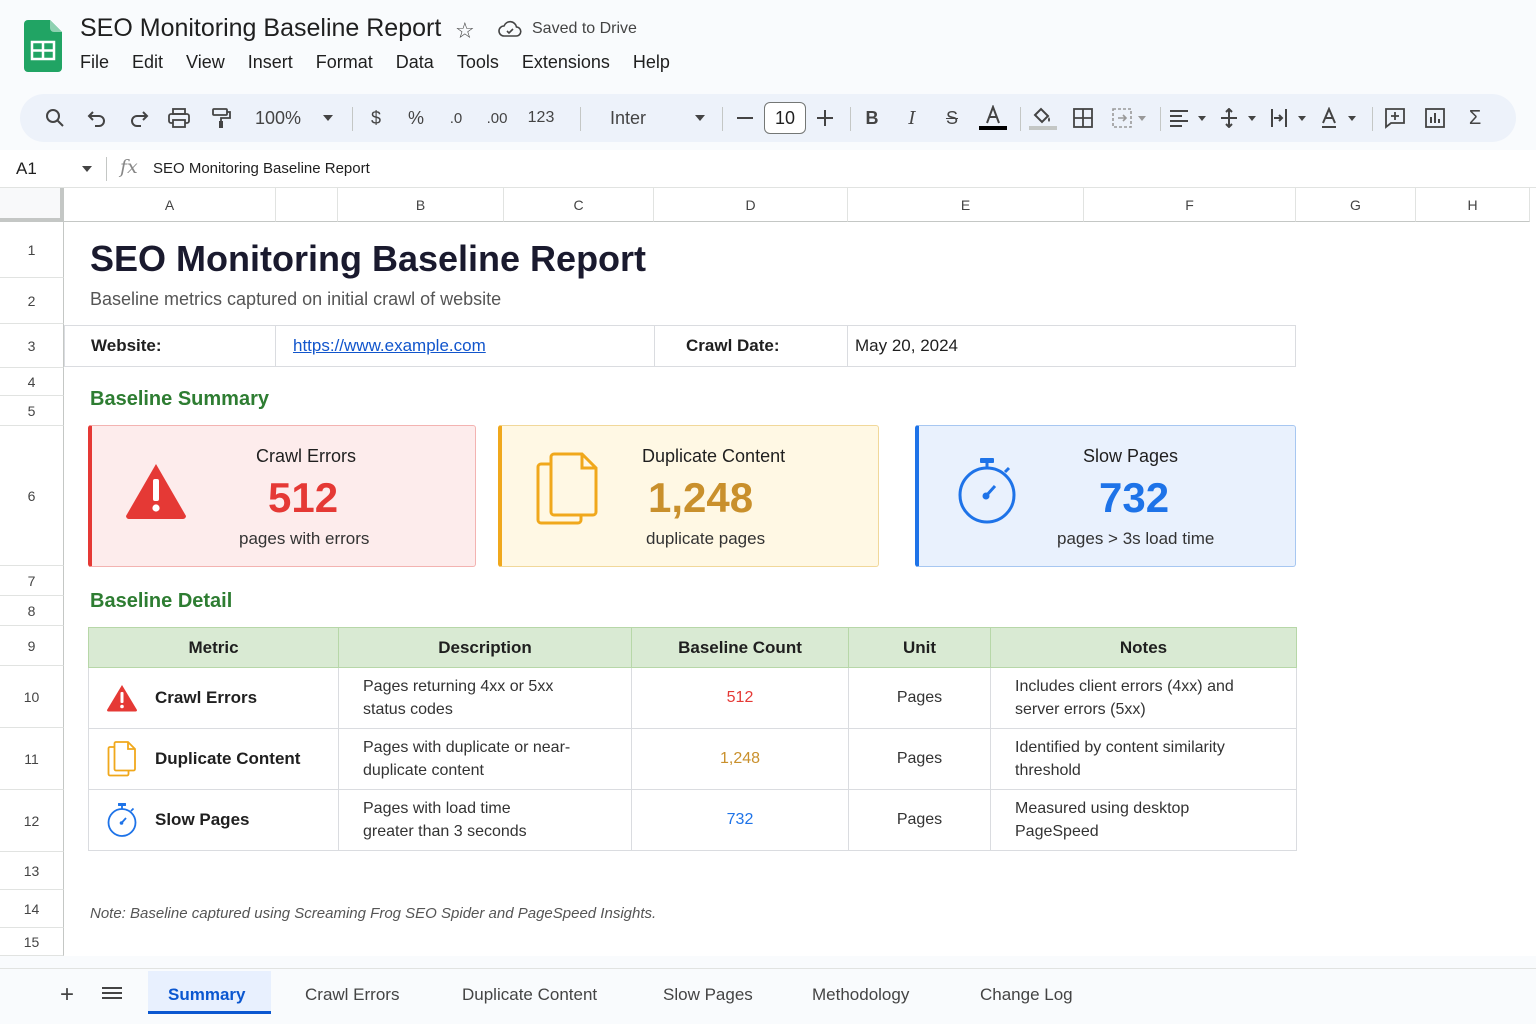  Describe the element at coordinates (1043, 118) in the screenshot. I see `fill-color-icon` at that location.